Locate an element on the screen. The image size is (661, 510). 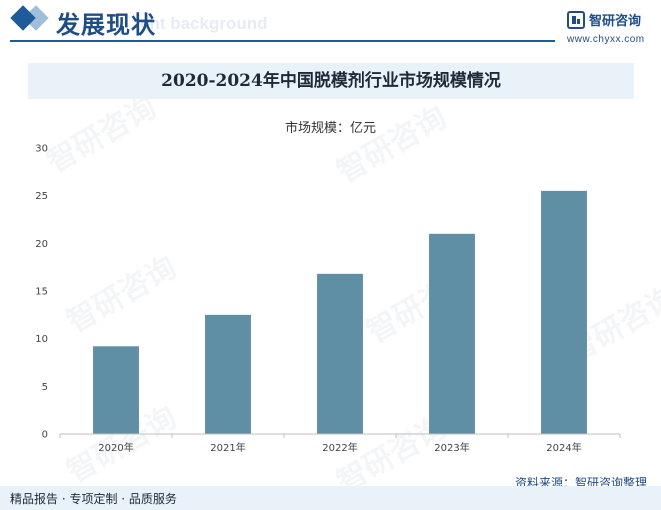
bar-2021年 is located at coordinates (228, 374).